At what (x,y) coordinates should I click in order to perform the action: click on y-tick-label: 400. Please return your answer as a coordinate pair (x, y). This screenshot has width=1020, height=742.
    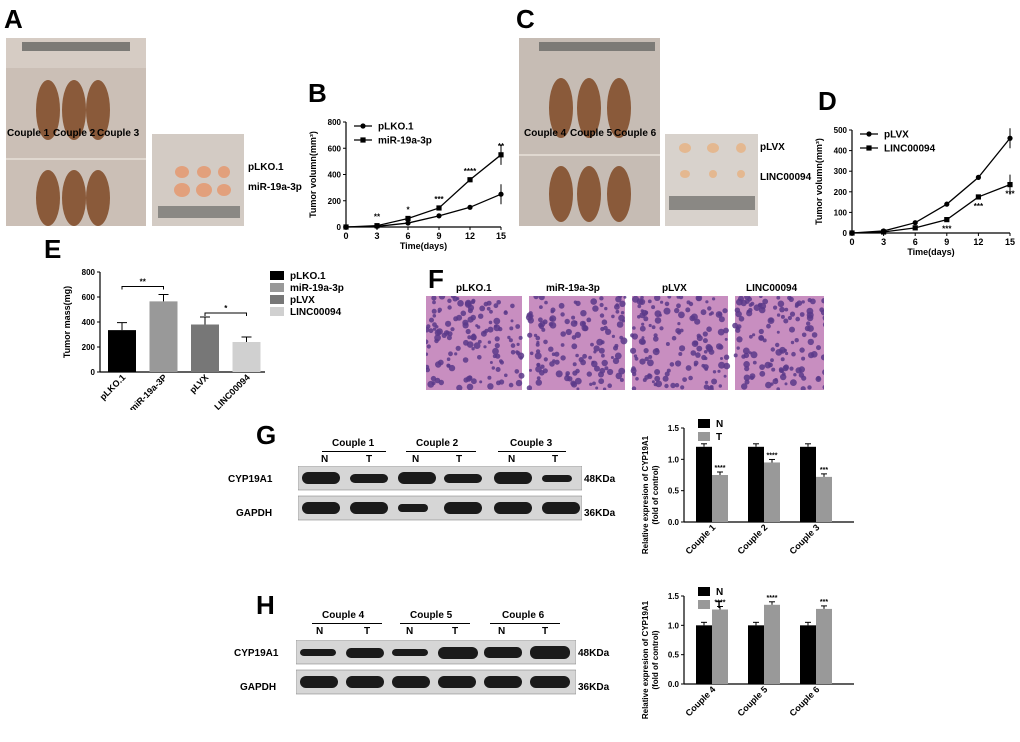
    Looking at the image, I should click on (335, 175).